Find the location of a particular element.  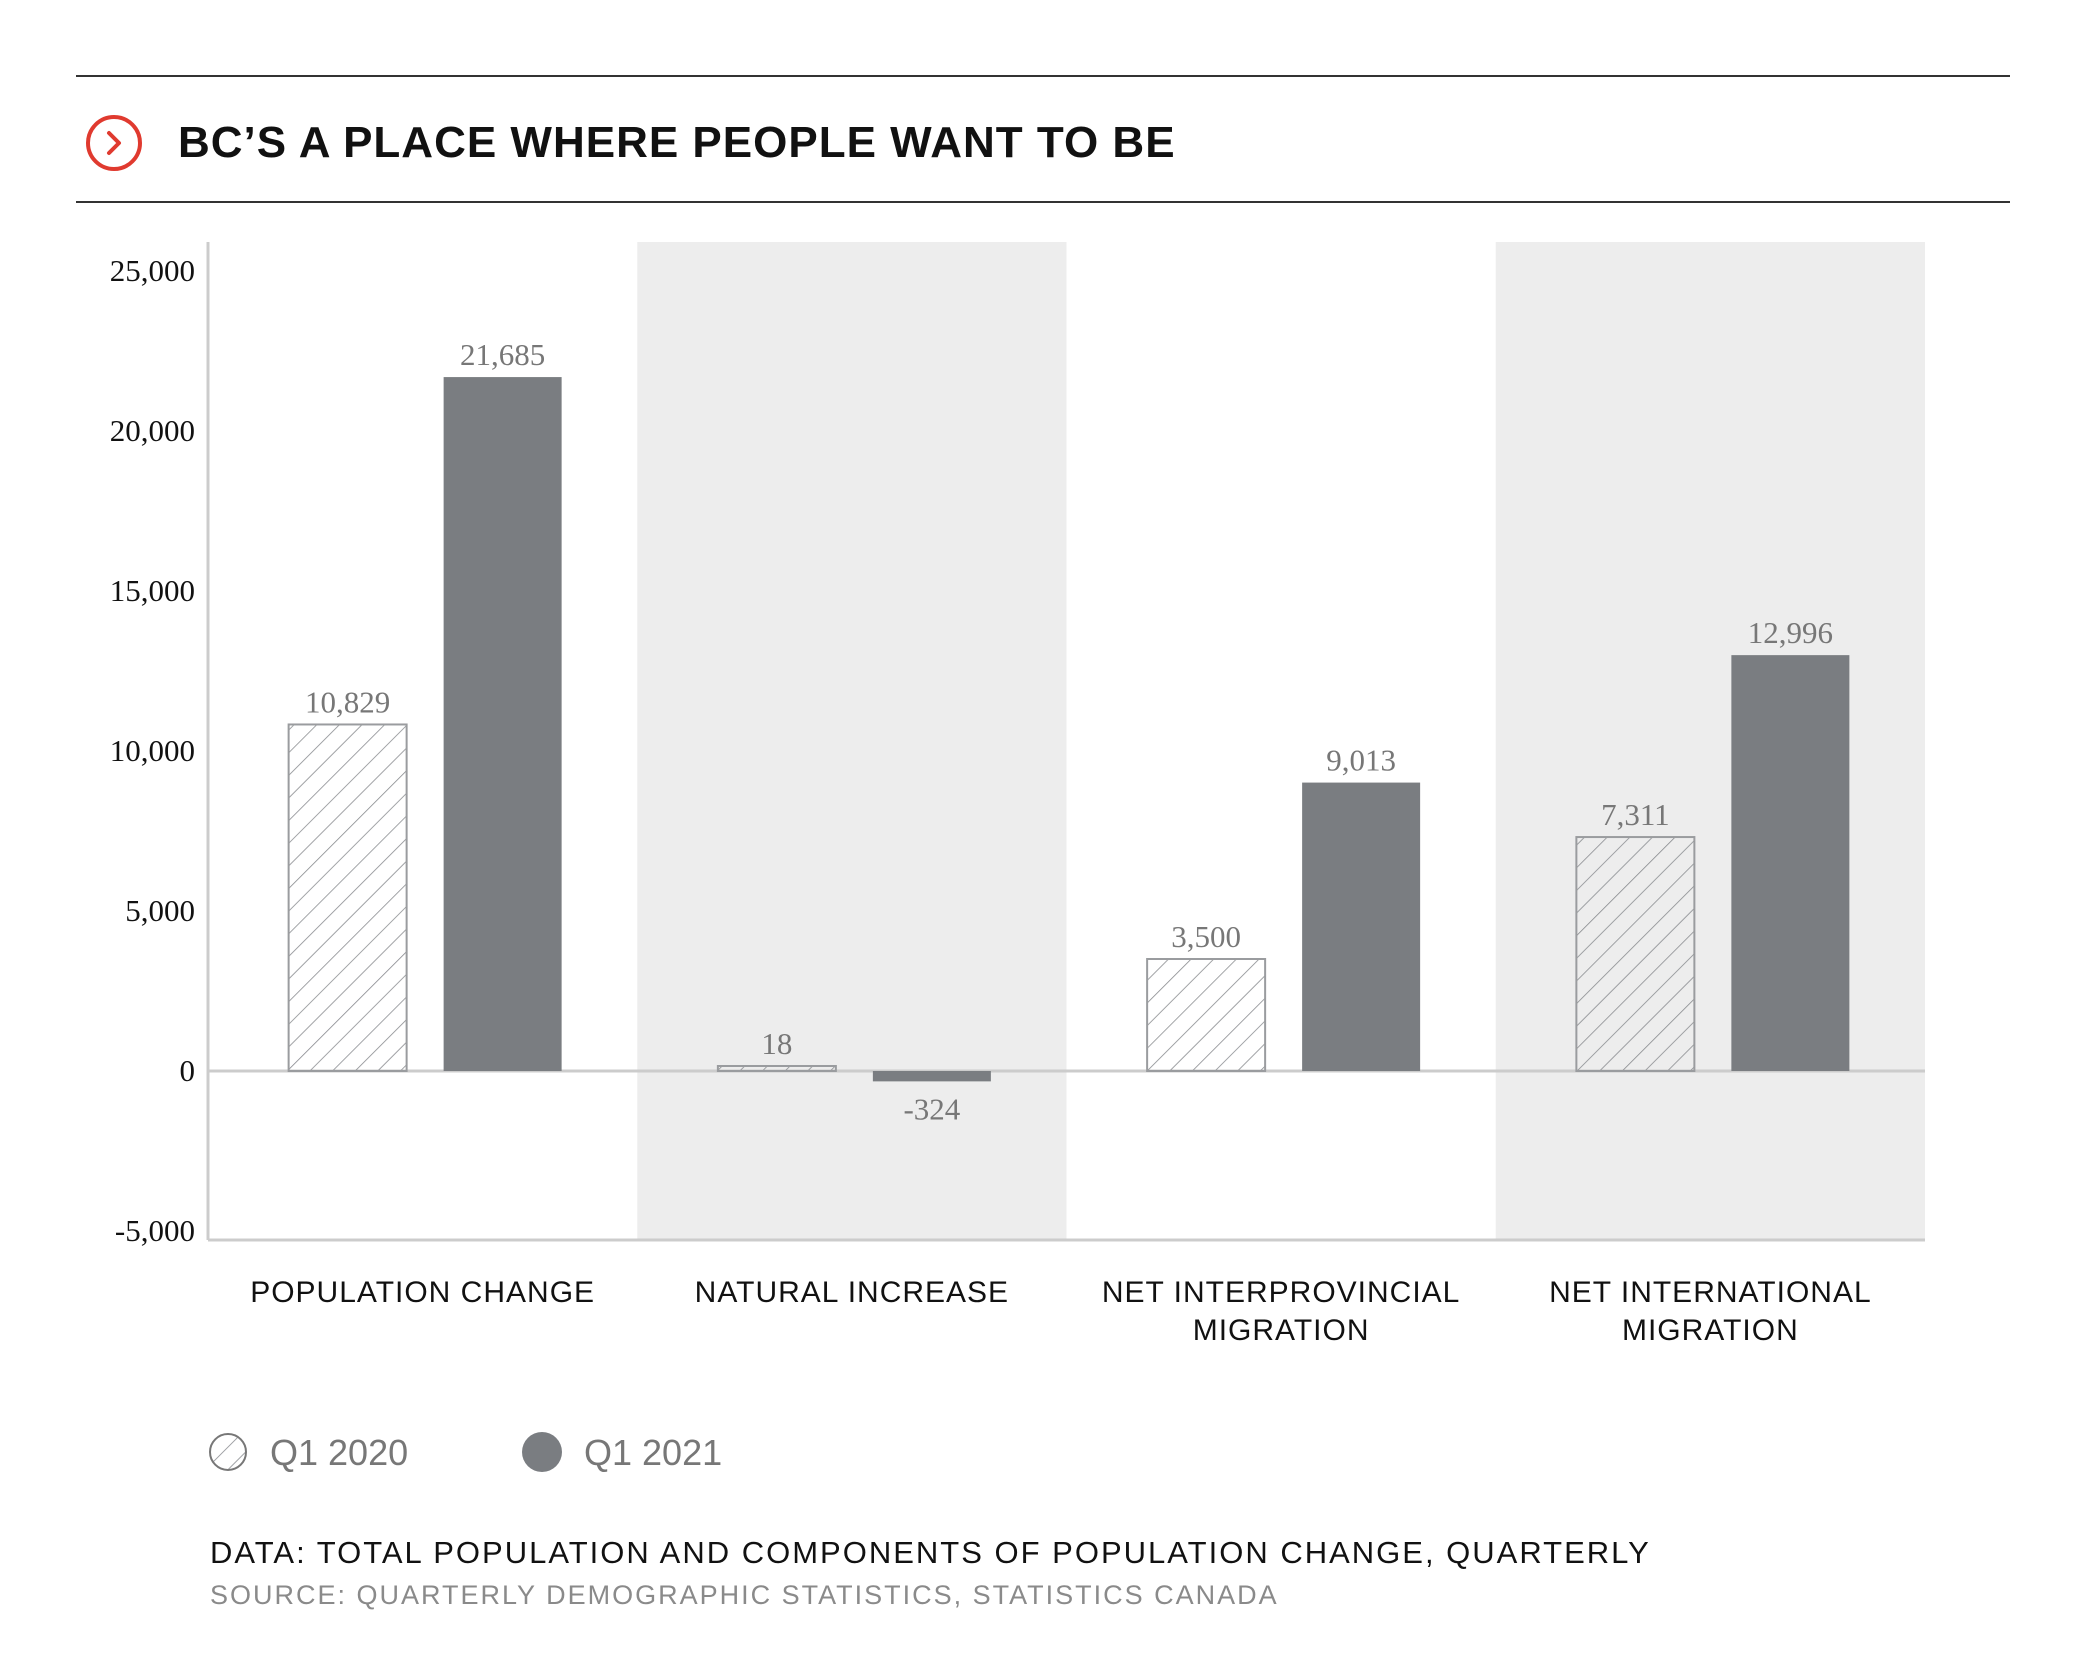

bar-value-label: 18 is located at coordinates (776, 1043).